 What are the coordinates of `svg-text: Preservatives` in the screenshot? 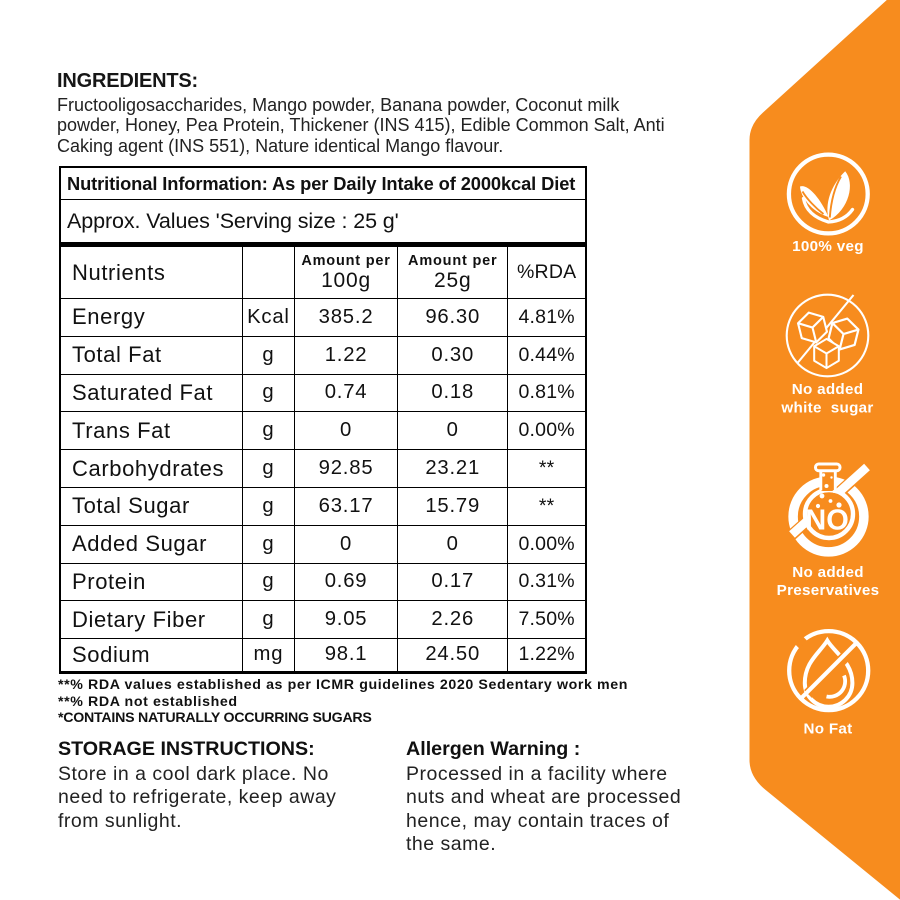 It's located at (828, 590).